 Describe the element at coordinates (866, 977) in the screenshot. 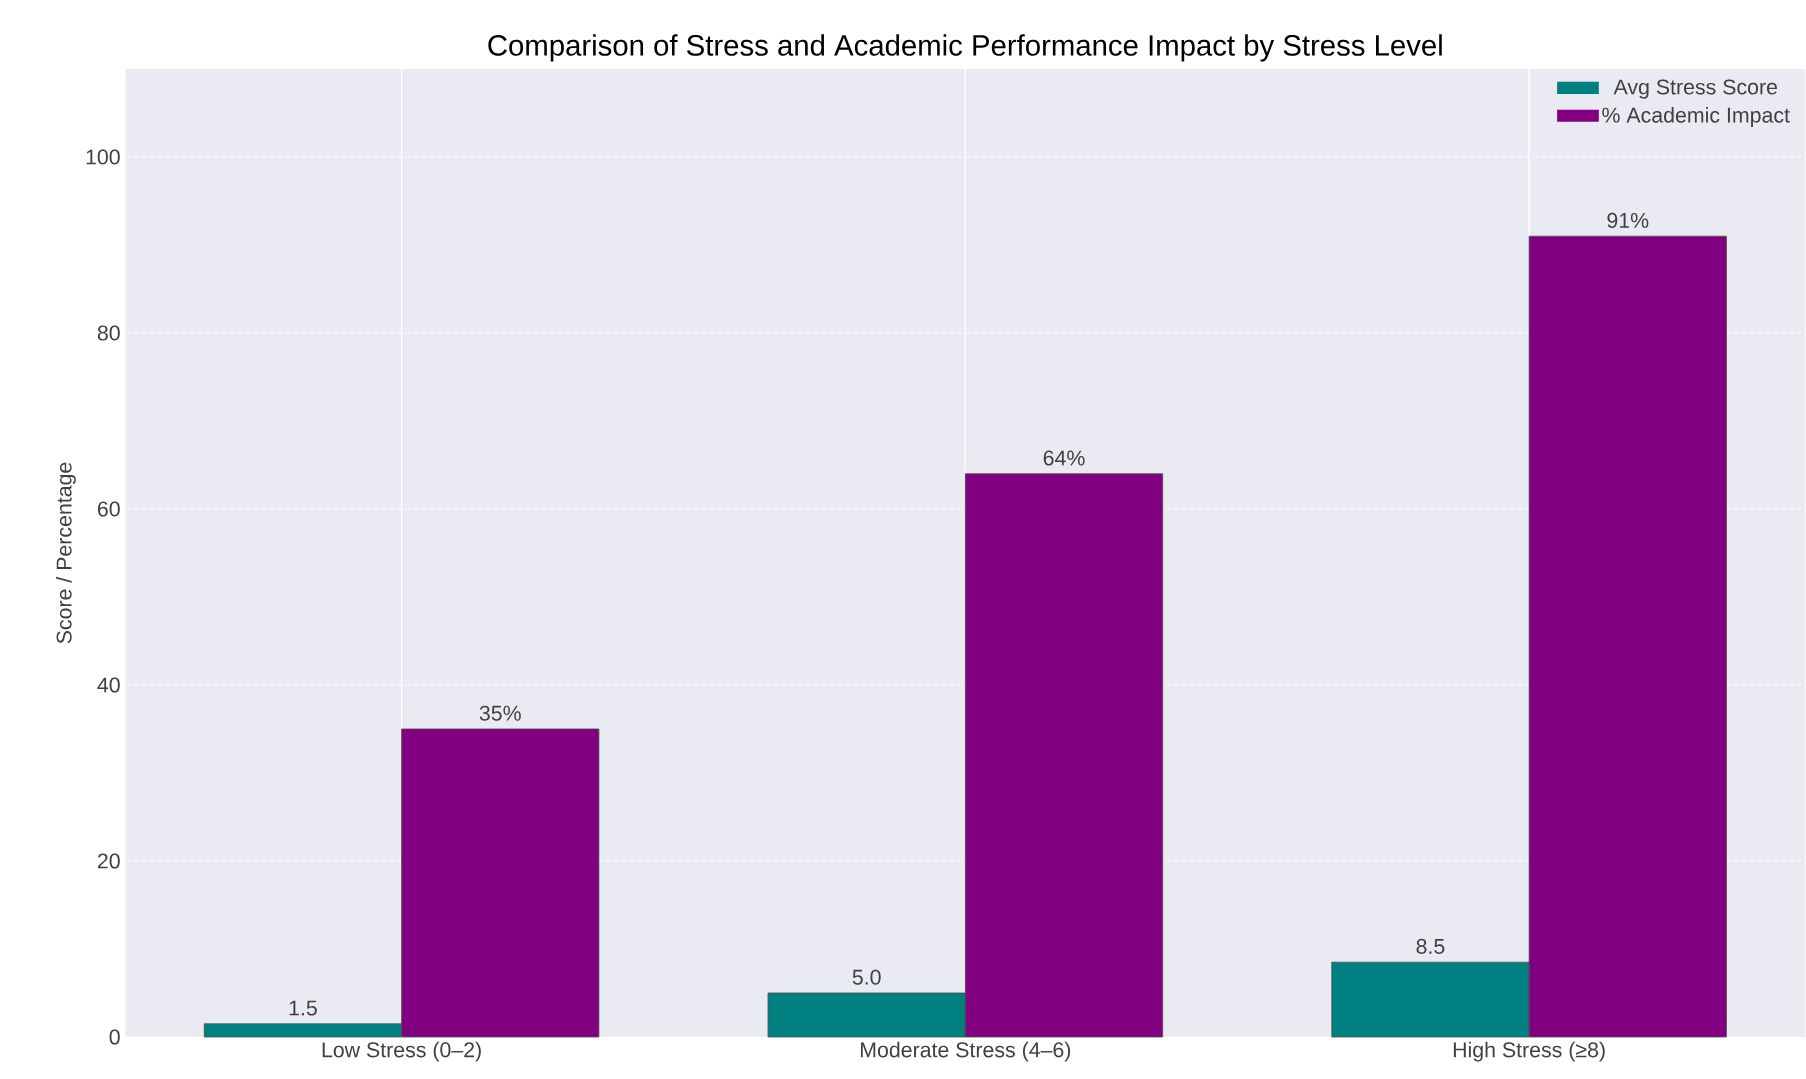

I see `data-label: 5.0` at that location.